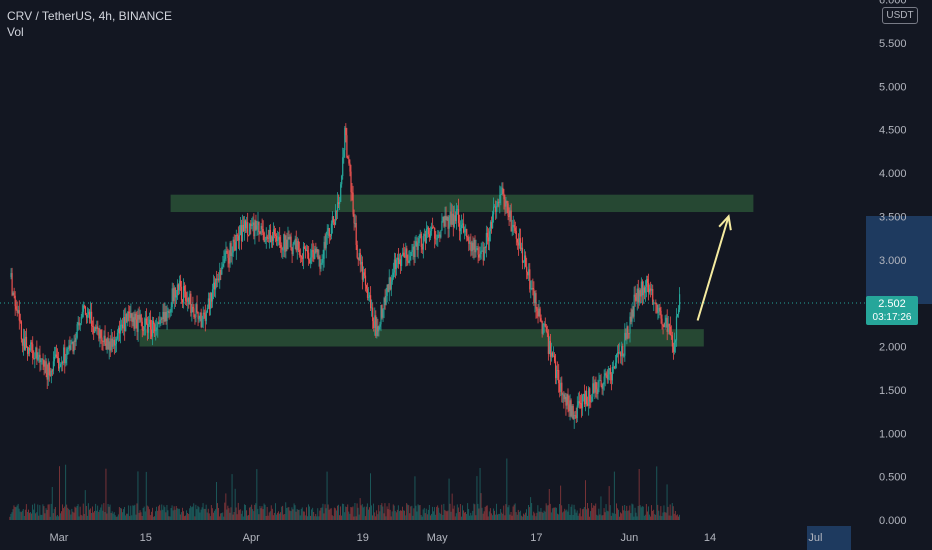 This screenshot has height=550, width=932. What do you see at coordinates (900, 15) in the screenshot?
I see `currency-unit-badge: USDT` at bounding box center [900, 15].